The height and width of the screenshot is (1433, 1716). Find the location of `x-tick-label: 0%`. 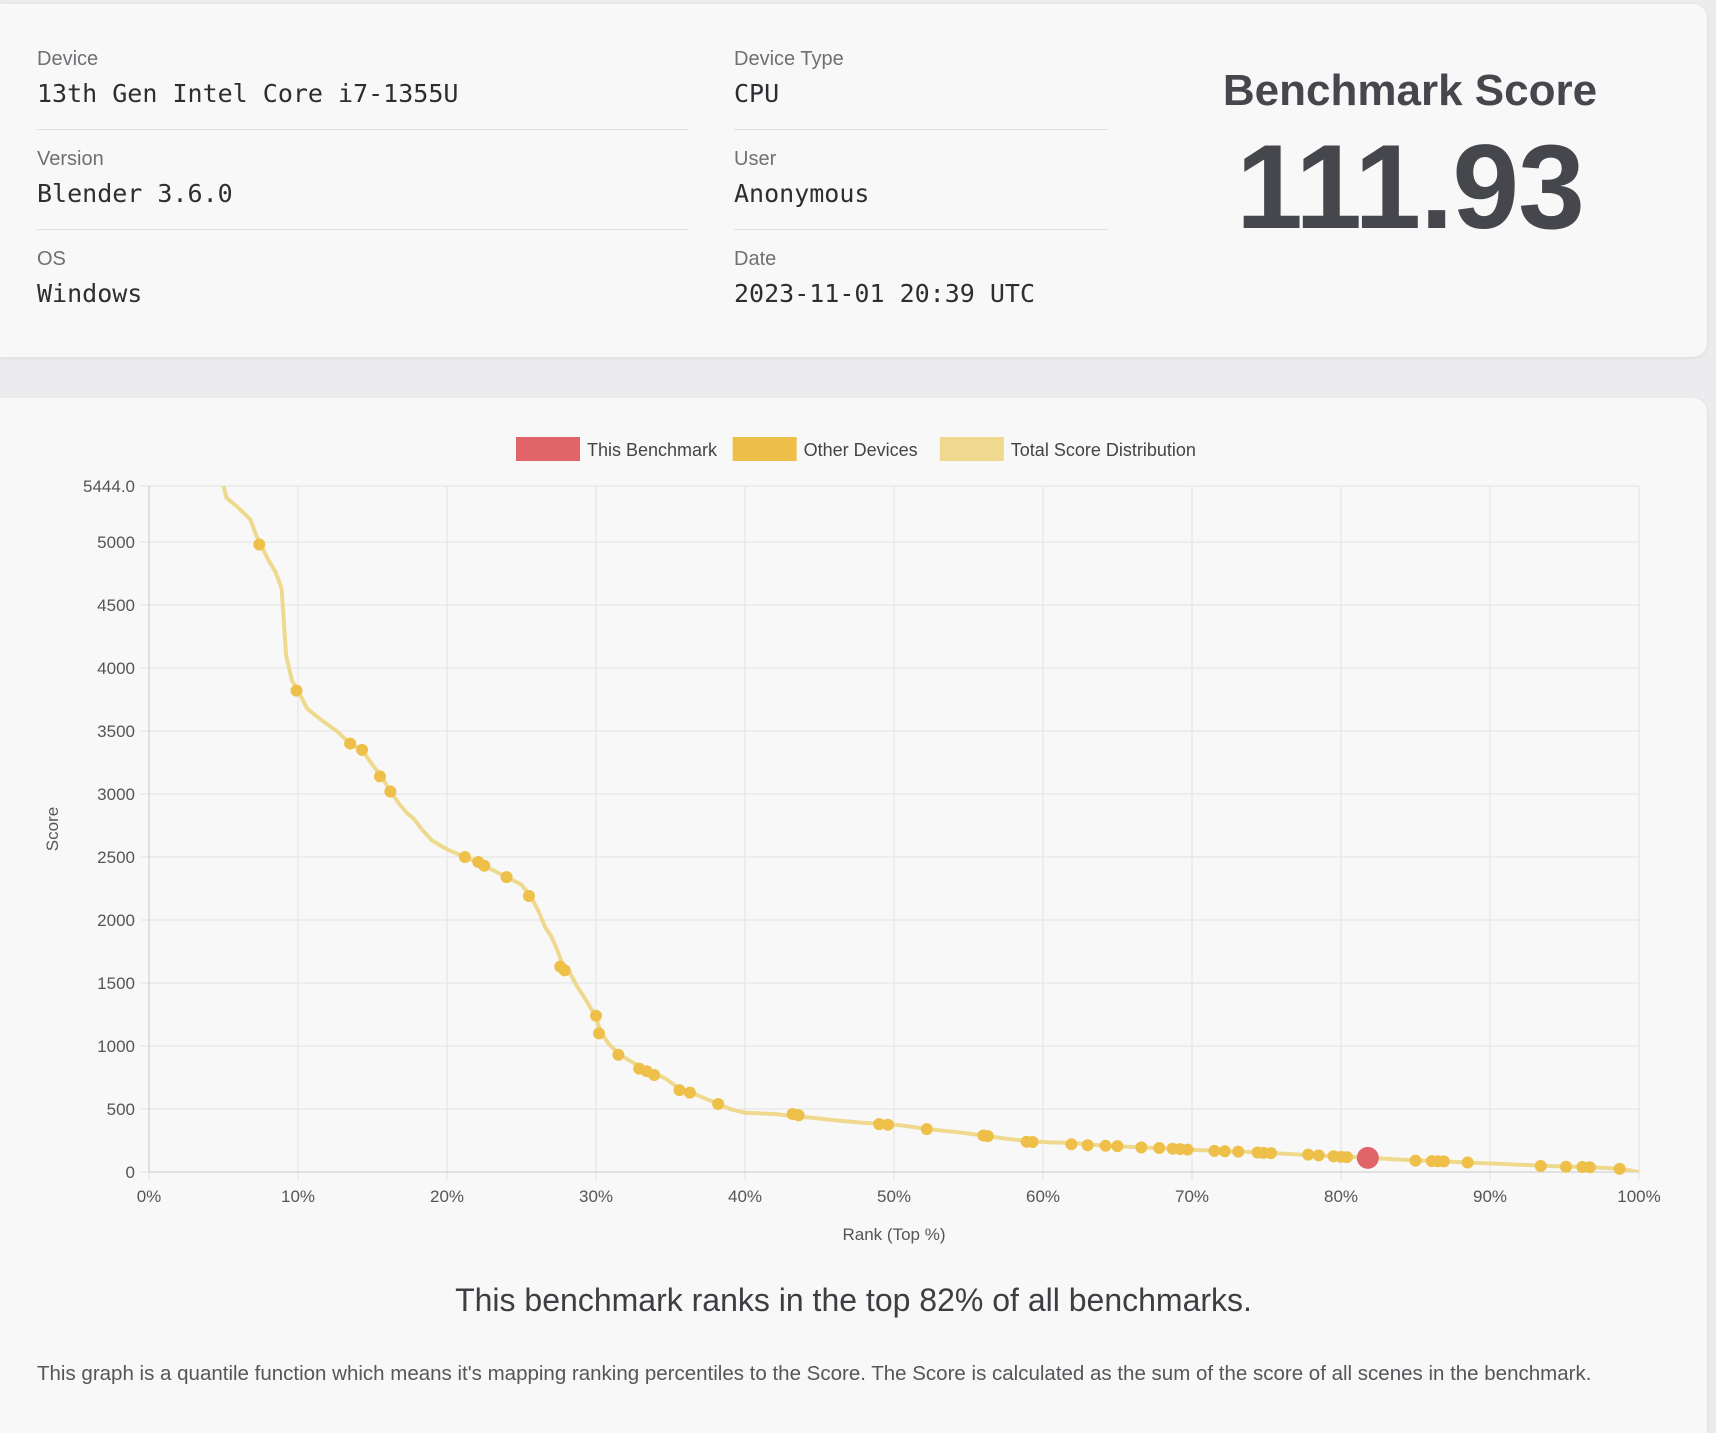

x-tick-label: 0% is located at coordinates (149, 1196).